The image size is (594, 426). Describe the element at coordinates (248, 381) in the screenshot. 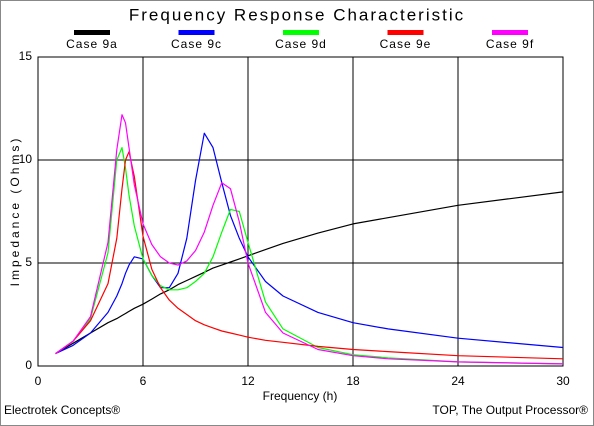

I see `x-tick-label: 12` at that location.